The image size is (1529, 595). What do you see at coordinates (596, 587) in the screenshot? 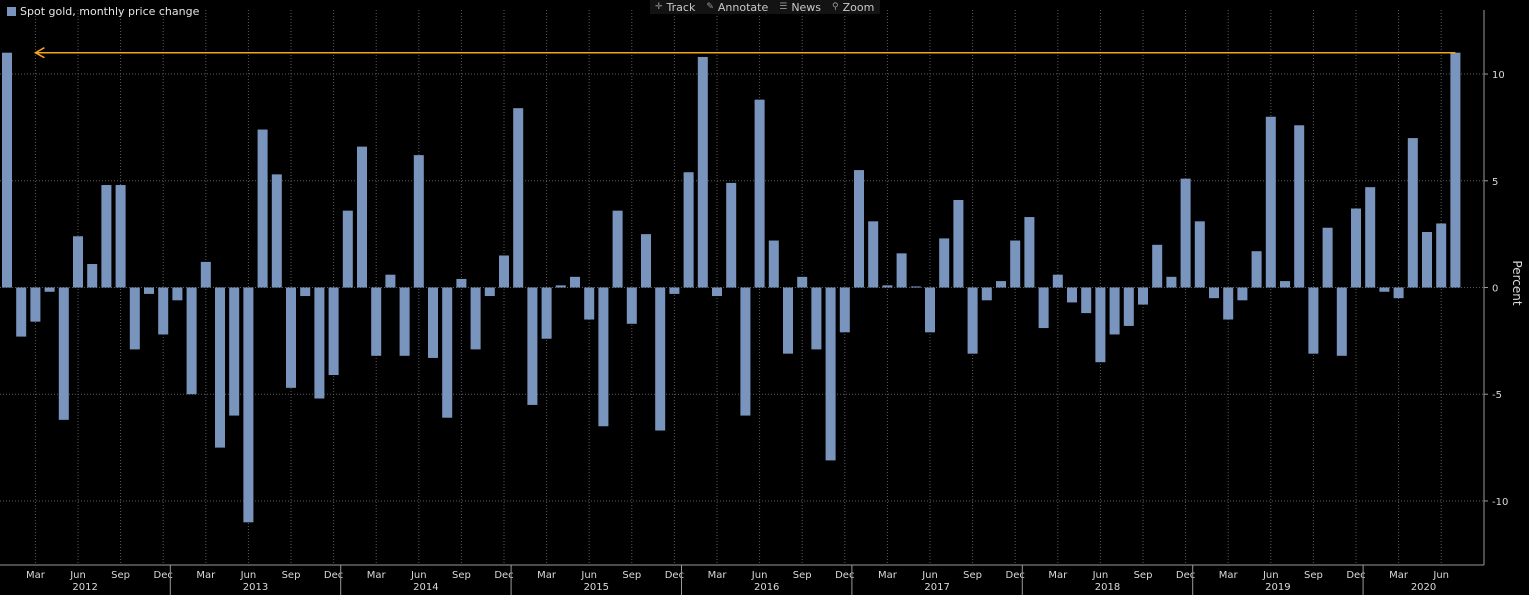
I see `x-year-label: 2015` at bounding box center [596, 587].